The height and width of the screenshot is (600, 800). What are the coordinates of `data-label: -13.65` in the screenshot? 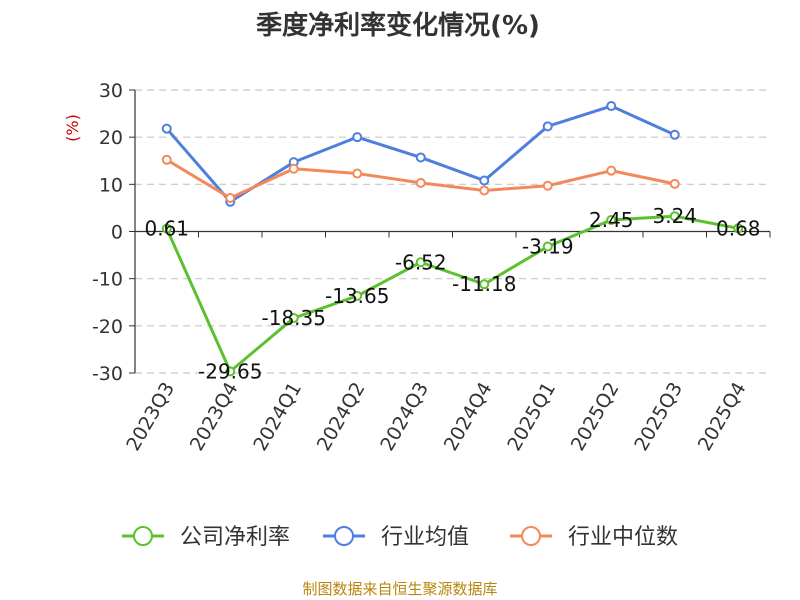 It's located at (357, 296).